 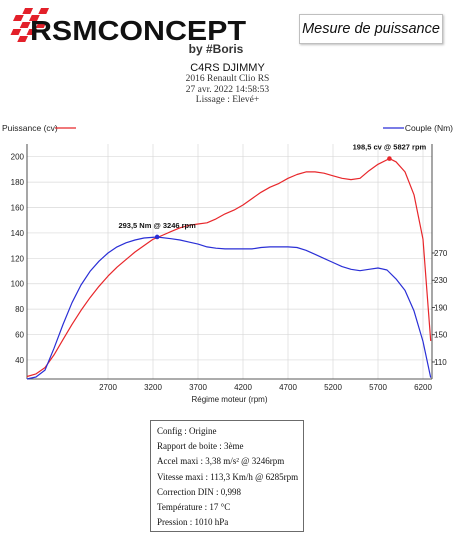 I want to click on info-gear-ratio: Rapport de boite : 3ème, so click(x=200, y=446).